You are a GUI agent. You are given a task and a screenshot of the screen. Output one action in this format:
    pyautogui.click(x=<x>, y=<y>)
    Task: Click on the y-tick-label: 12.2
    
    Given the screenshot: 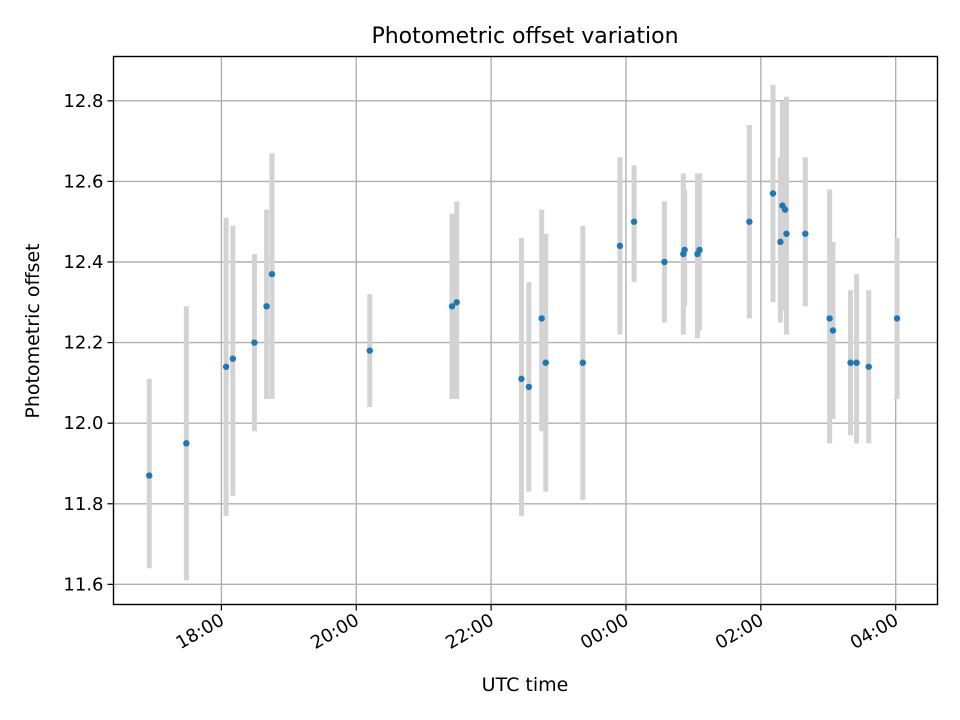 What is the action you would take?
    pyautogui.click(x=83, y=343)
    